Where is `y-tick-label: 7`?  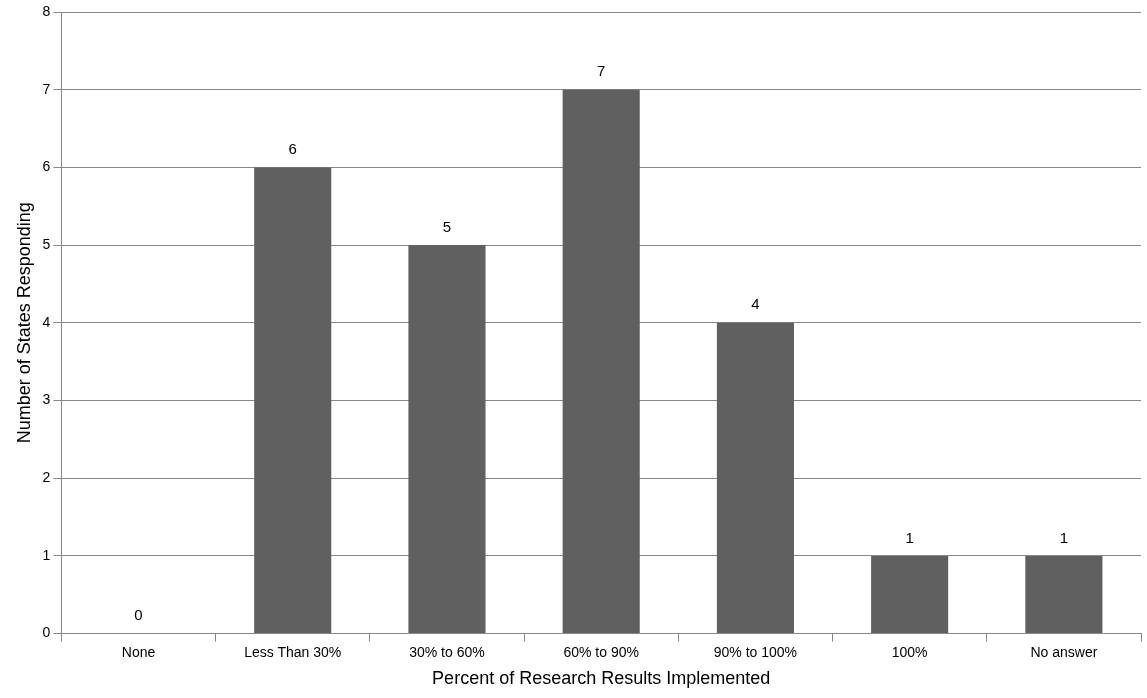 y-tick-label: 7 is located at coordinates (46, 88).